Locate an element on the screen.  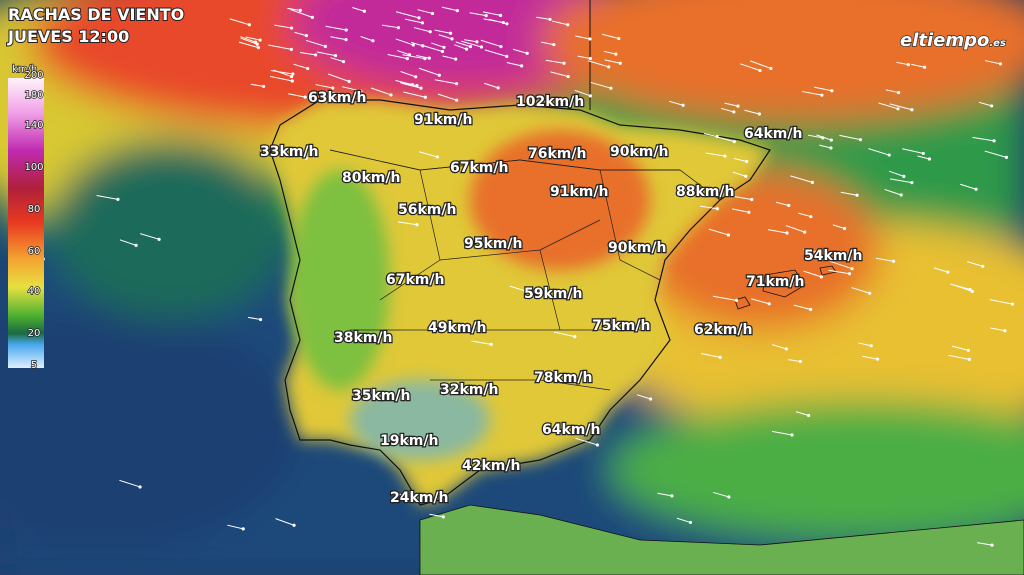
logo-suffix: .es is located at coordinates (998, 43).